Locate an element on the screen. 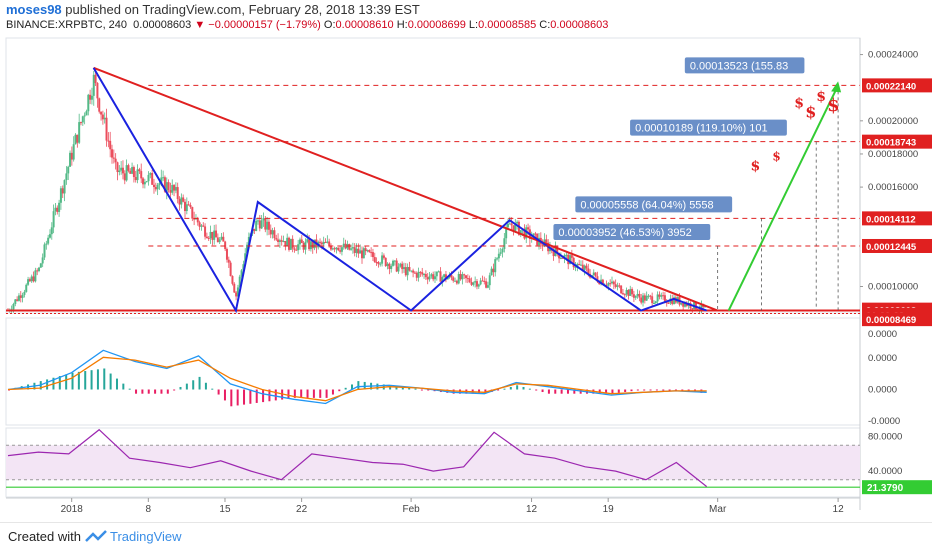 This screenshot has height=551, width=932. time-tick-label: 12 is located at coordinates (839, 509).